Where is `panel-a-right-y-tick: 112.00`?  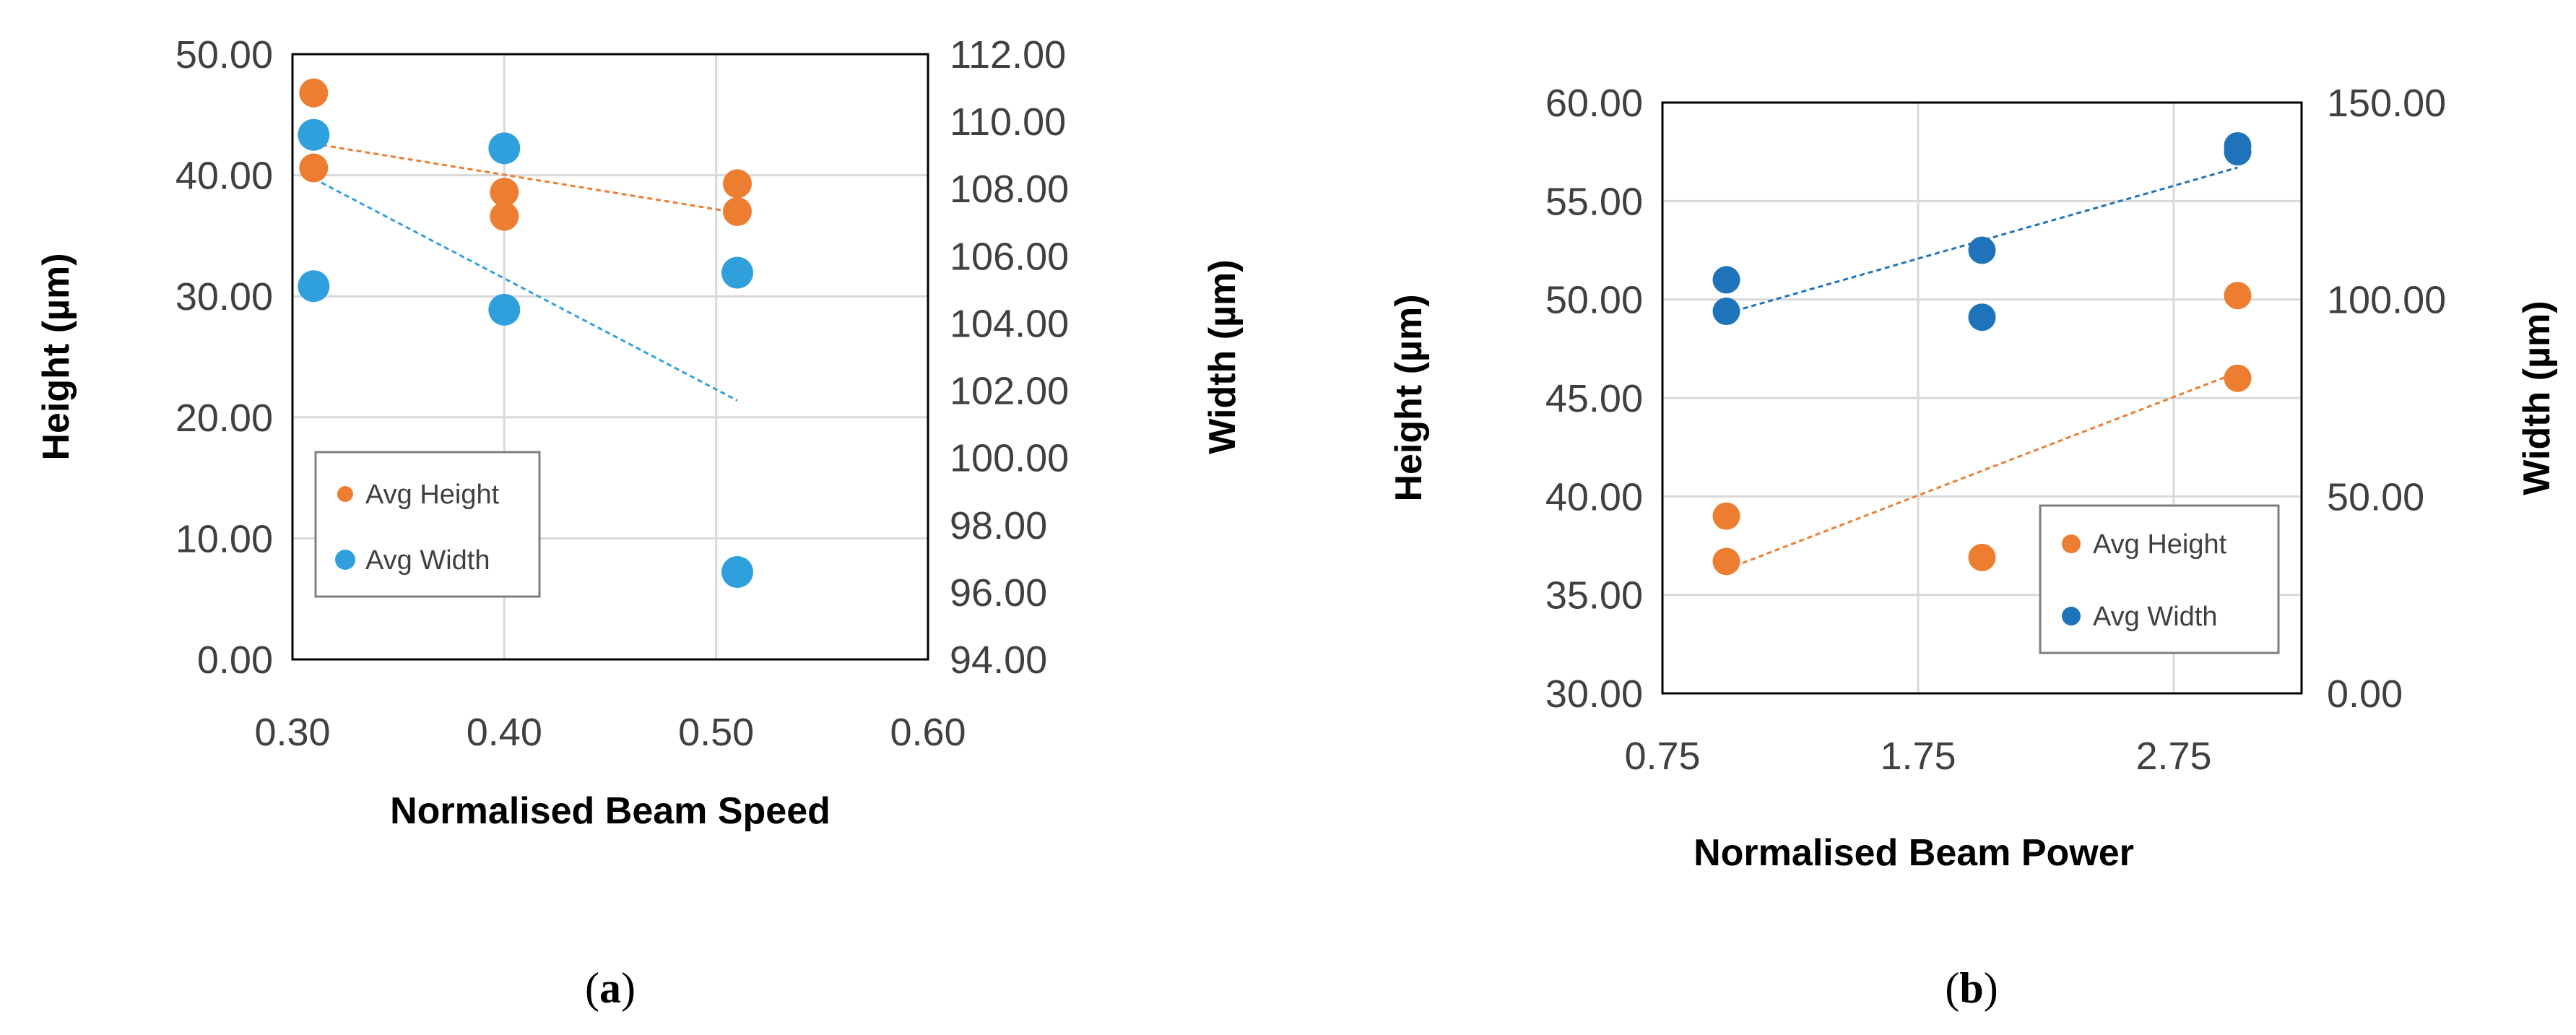
panel-a-right-y-tick: 112.00 is located at coordinates (1008, 55).